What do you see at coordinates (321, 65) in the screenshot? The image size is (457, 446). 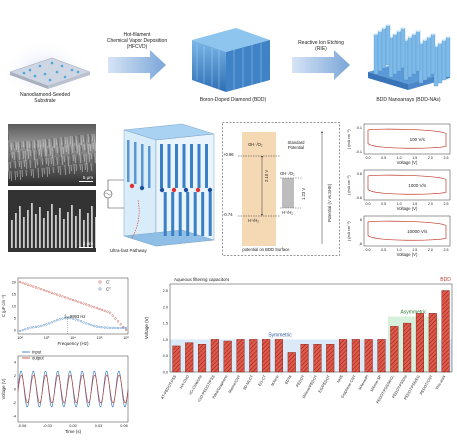 I see `arrow-rie` at bounding box center [321, 65].